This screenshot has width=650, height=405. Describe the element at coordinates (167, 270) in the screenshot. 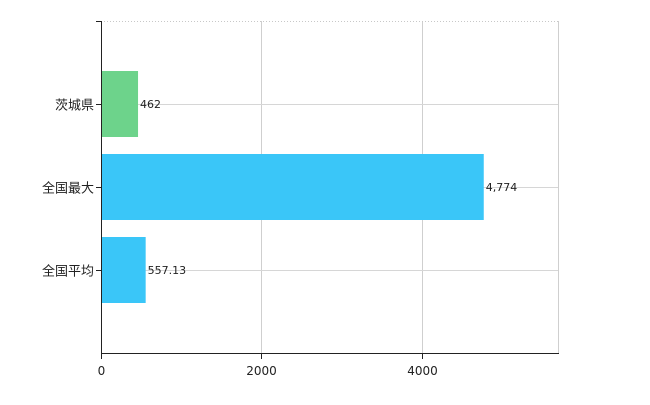

I see `data-label: 557.13` at that location.